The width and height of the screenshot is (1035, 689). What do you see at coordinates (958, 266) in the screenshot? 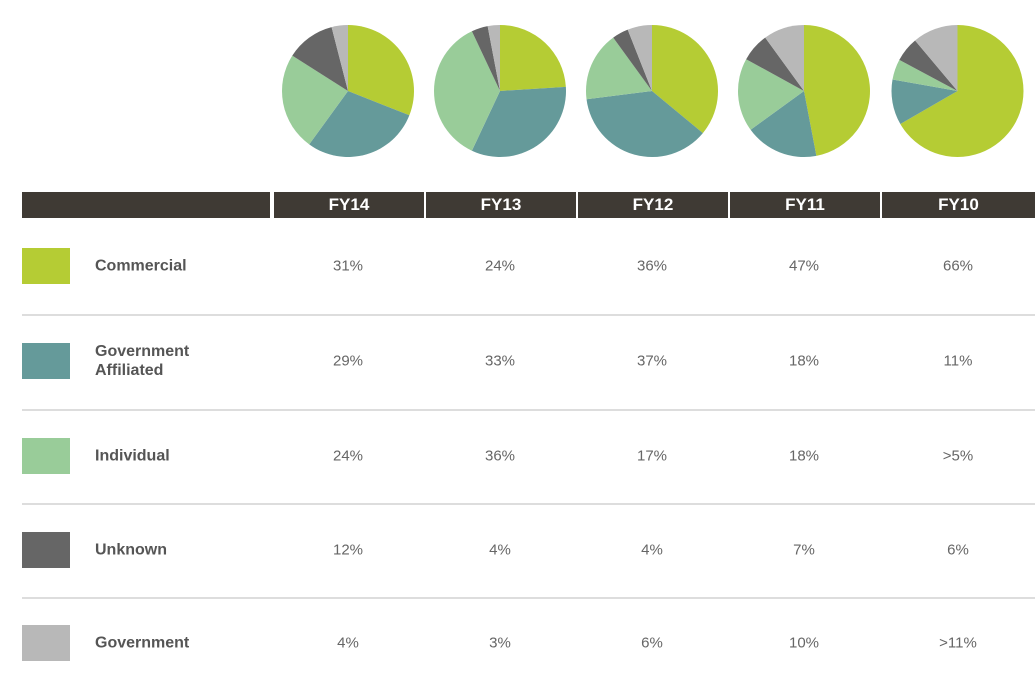
I see `cell-value: 66%` at bounding box center [958, 266].